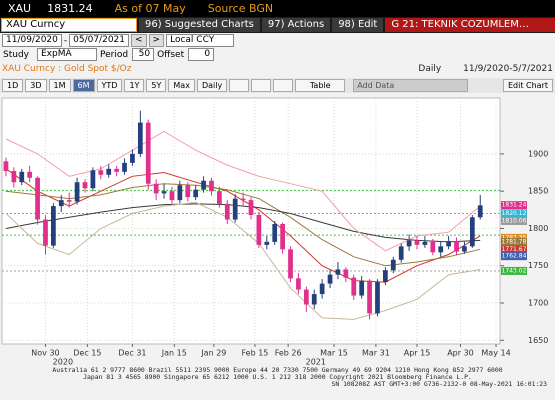 The height and width of the screenshot is (400, 555). What do you see at coordinates (277, 40) in the screenshot?
I see `date-row: 11/09/2020 - 05/07/2021 < > Local CCY` at bounding box center [277, 40].